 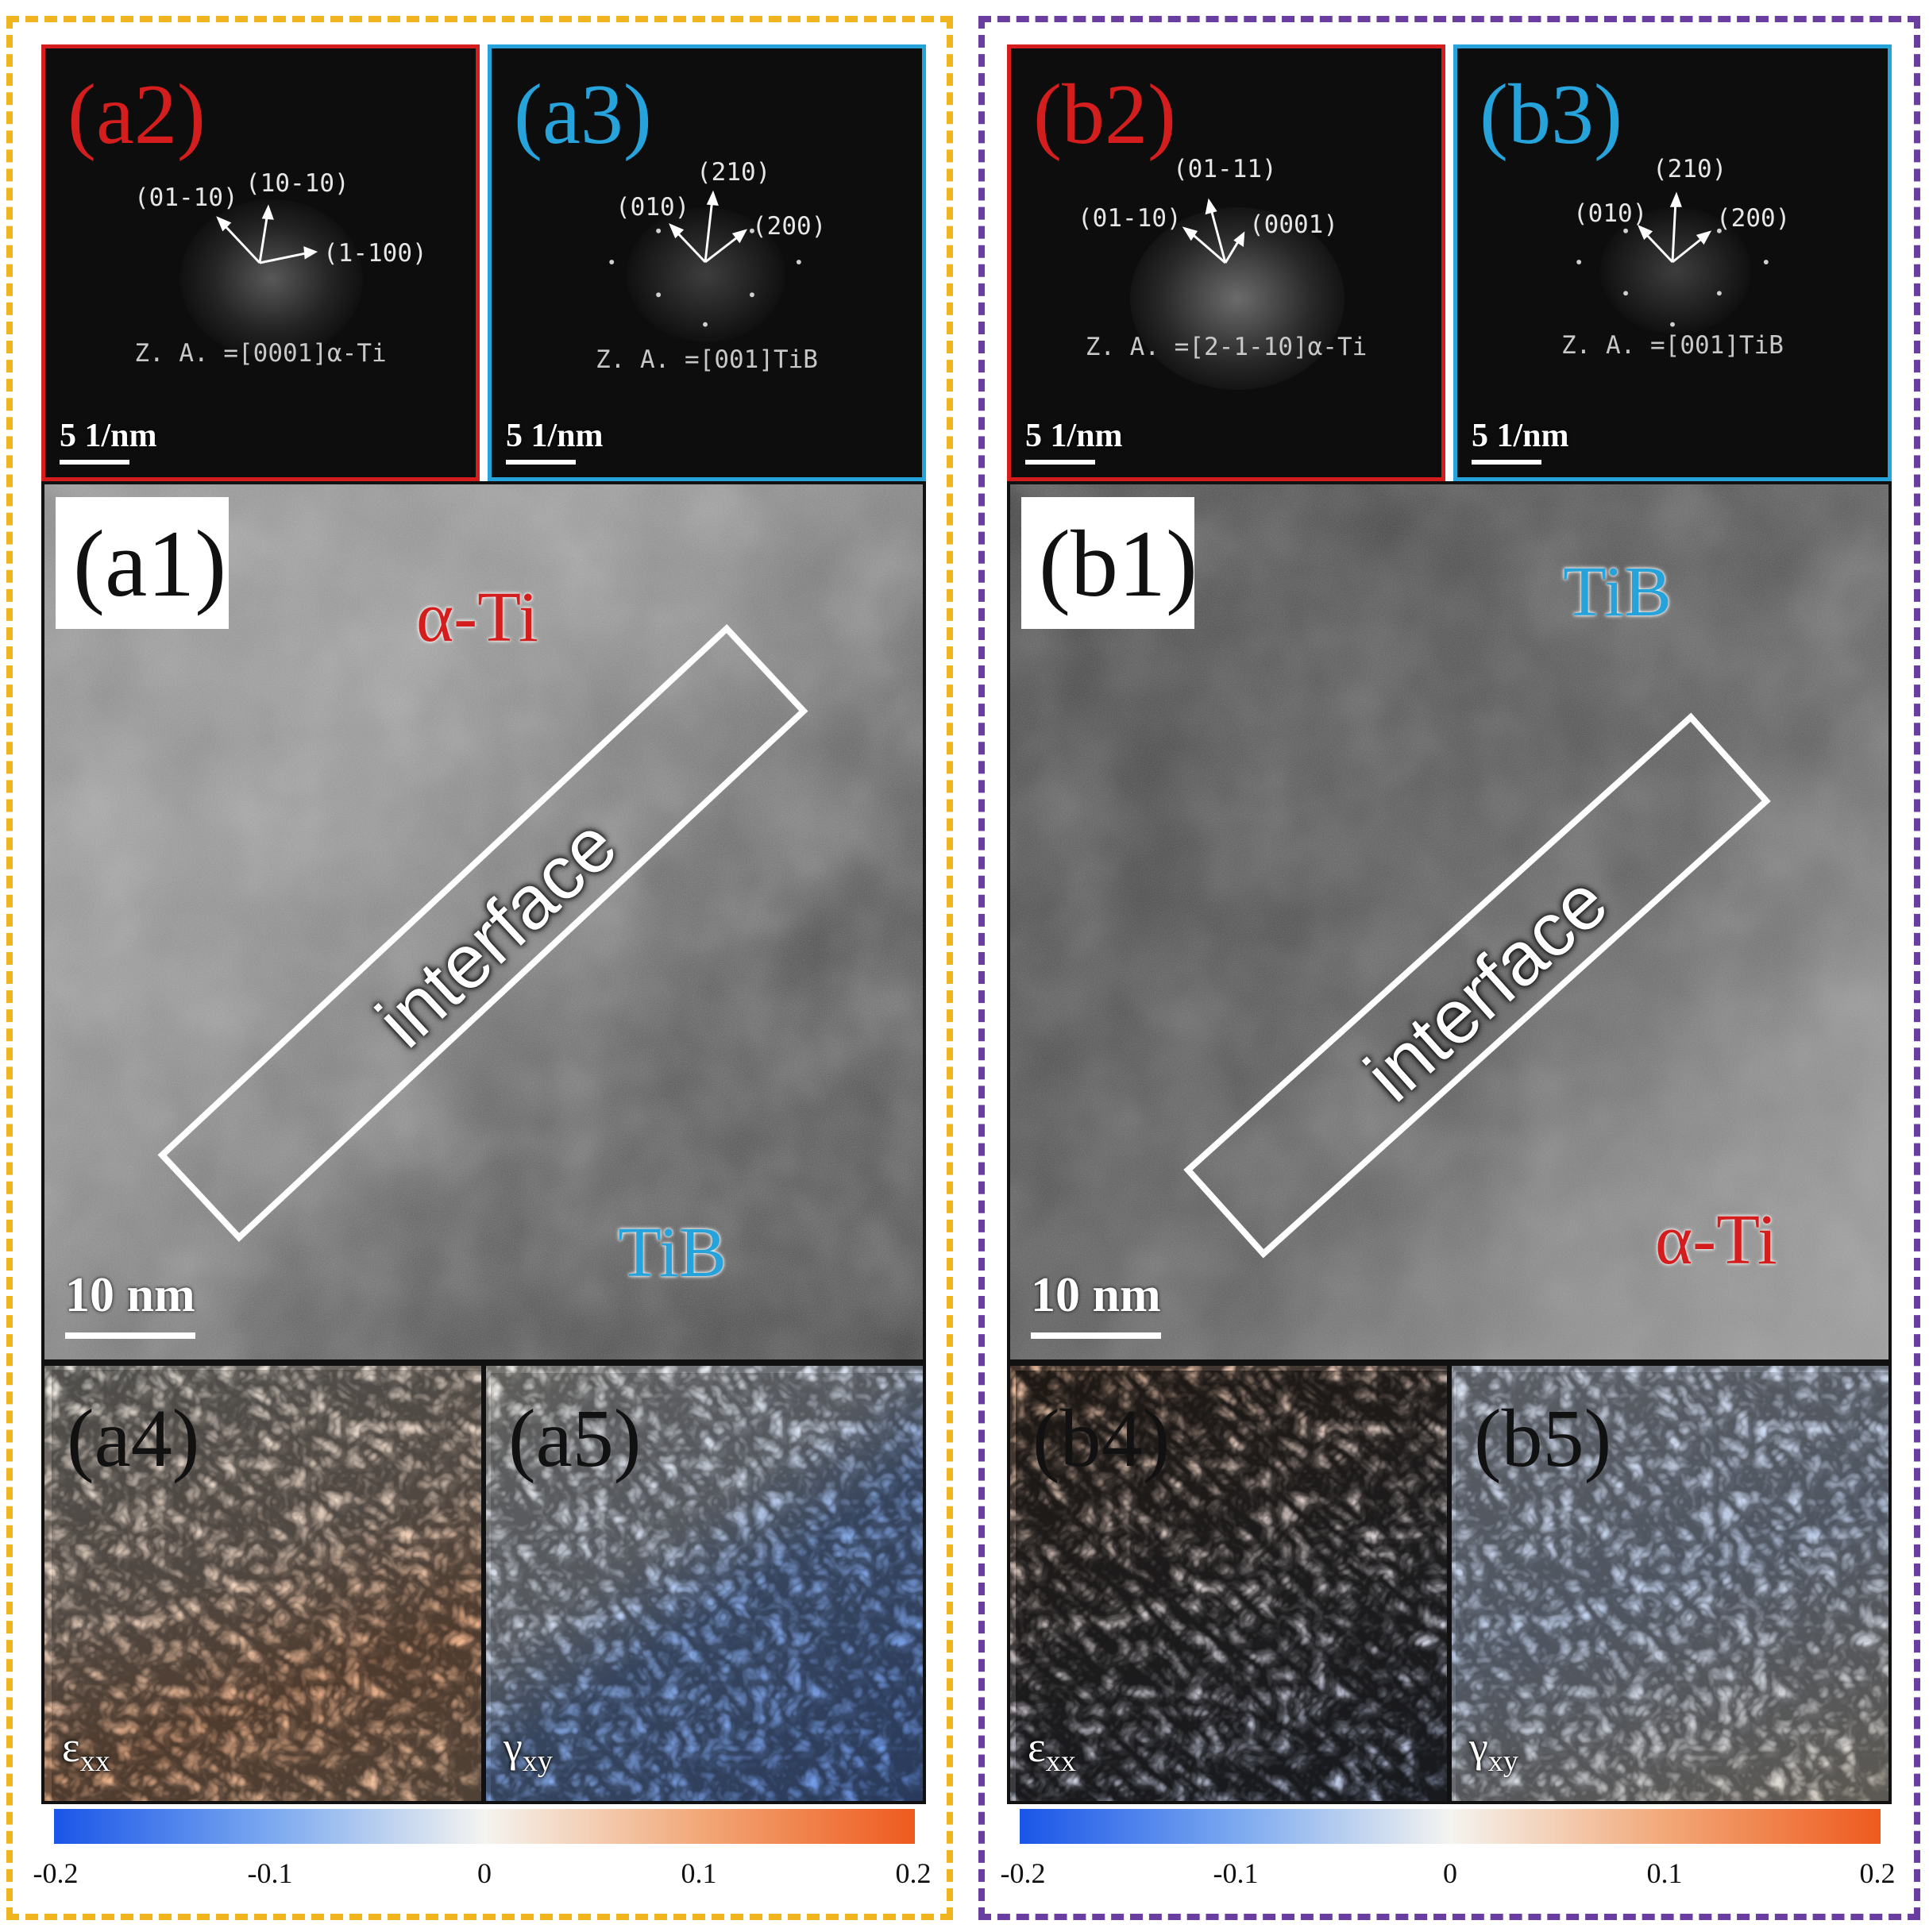 I want to click on panel-label-a4: (a4), so click(x=134, y=1438).